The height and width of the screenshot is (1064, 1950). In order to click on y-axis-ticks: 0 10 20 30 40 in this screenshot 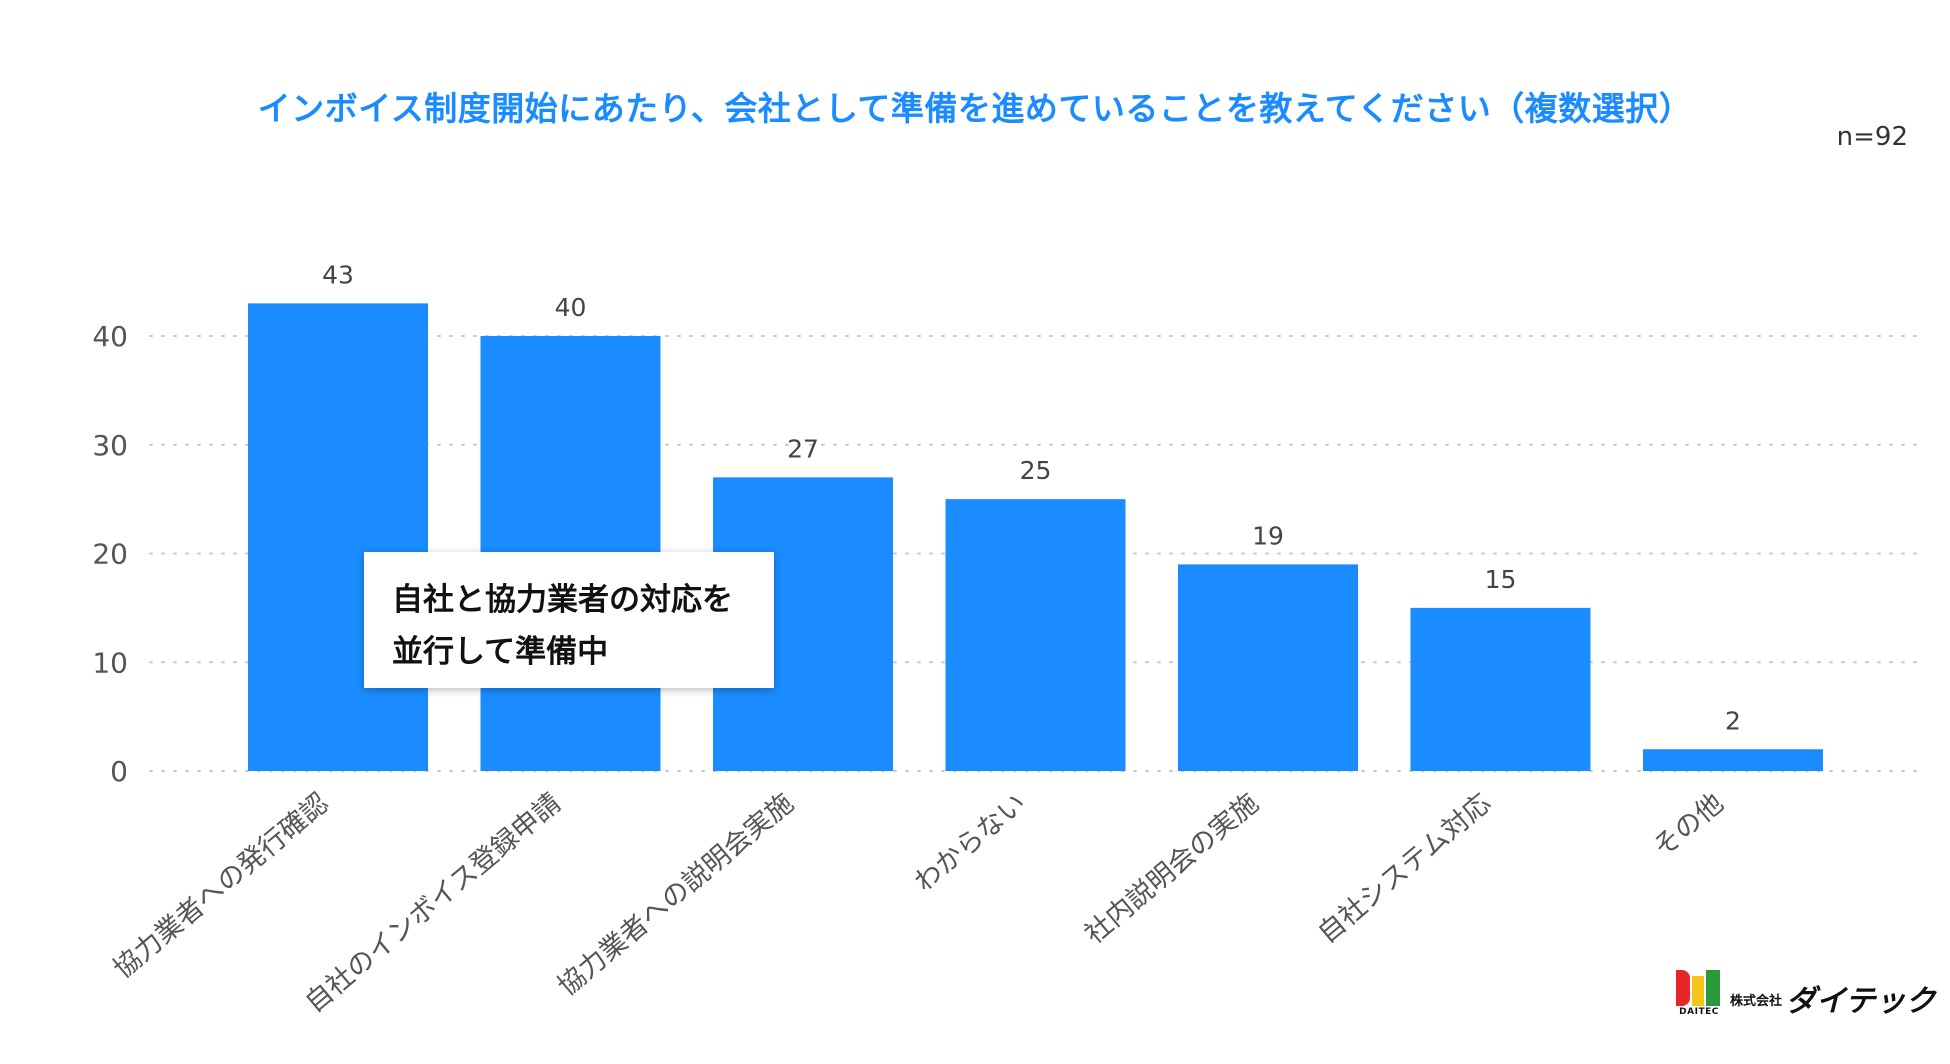, I will do `click(110, 554)`.